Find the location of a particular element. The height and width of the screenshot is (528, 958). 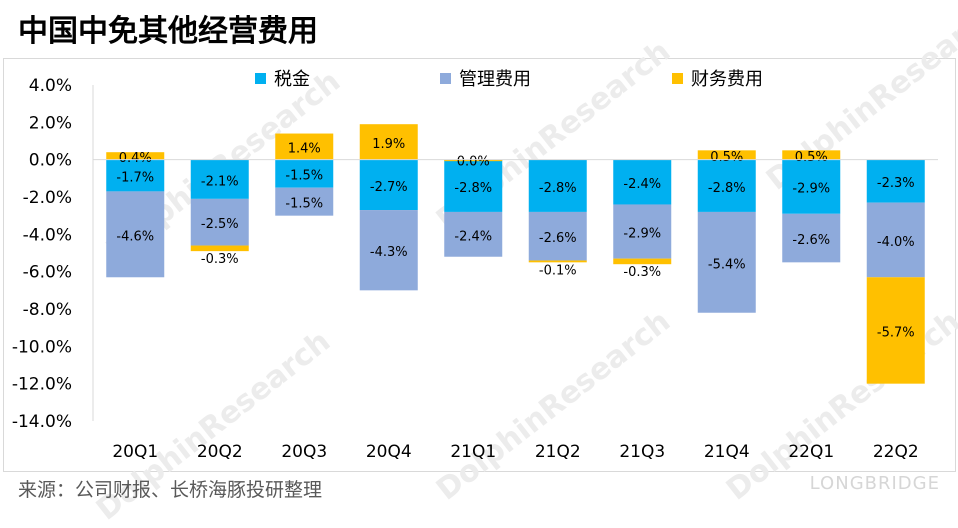

legend-item-tax: 税金 is located at coordinates (282, 78).